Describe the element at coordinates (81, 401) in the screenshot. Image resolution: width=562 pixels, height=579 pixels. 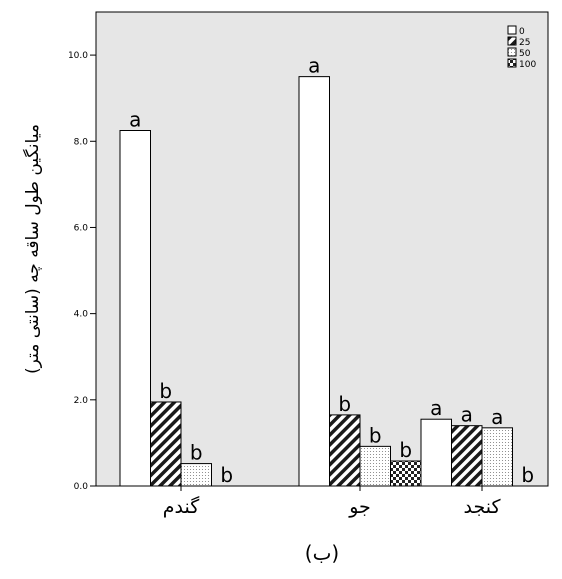
I see `y-tick-label: 2.0` at that location.